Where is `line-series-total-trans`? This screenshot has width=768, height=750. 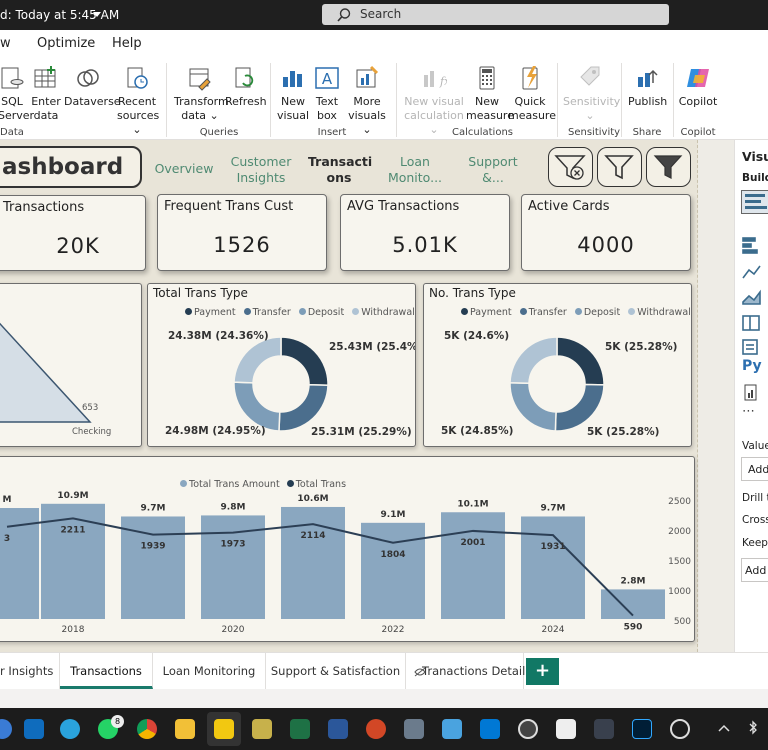 line-series-total-trans is located at coordinates (320, 567).